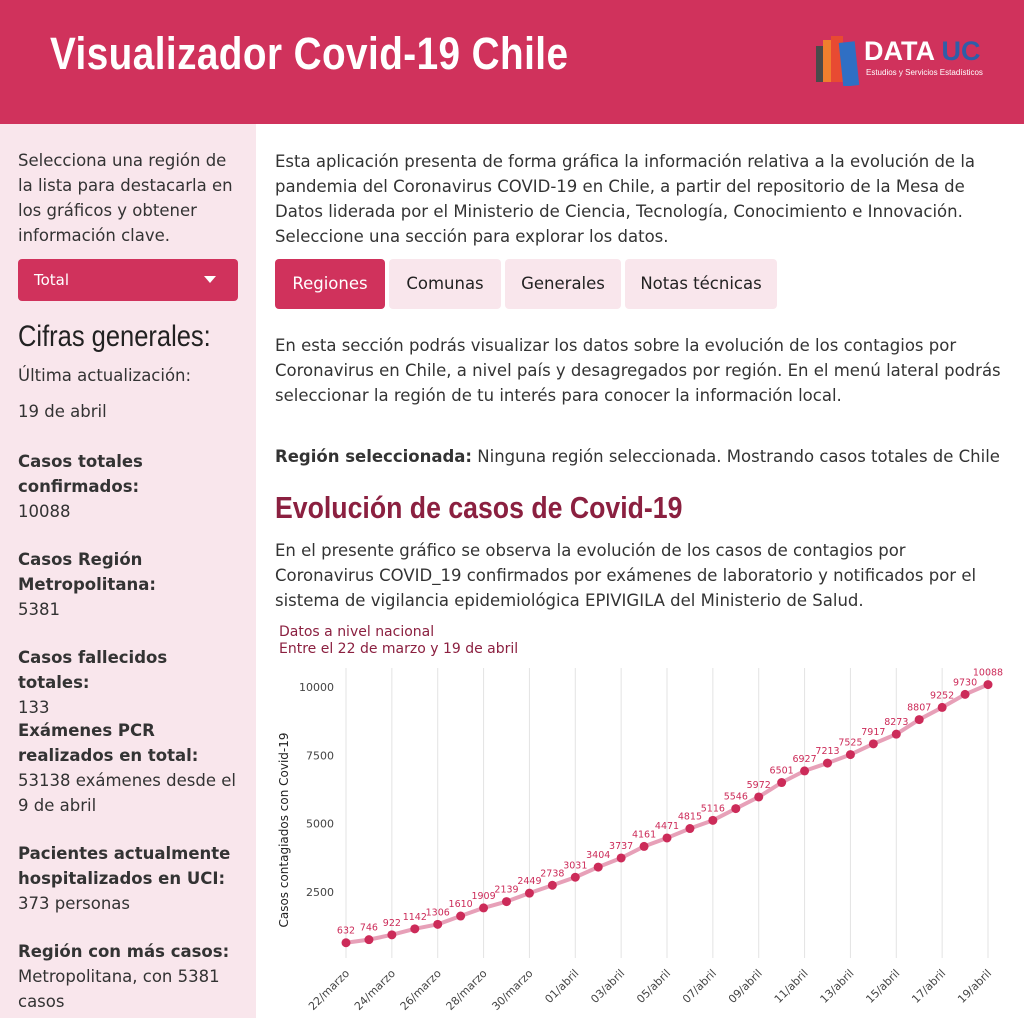 The height and width of the screenshot is (1018, 1024). What do you see at coordinates (346, 931) in the screenshot?
I see `data-label: 632` at bounding box center [346, 931].